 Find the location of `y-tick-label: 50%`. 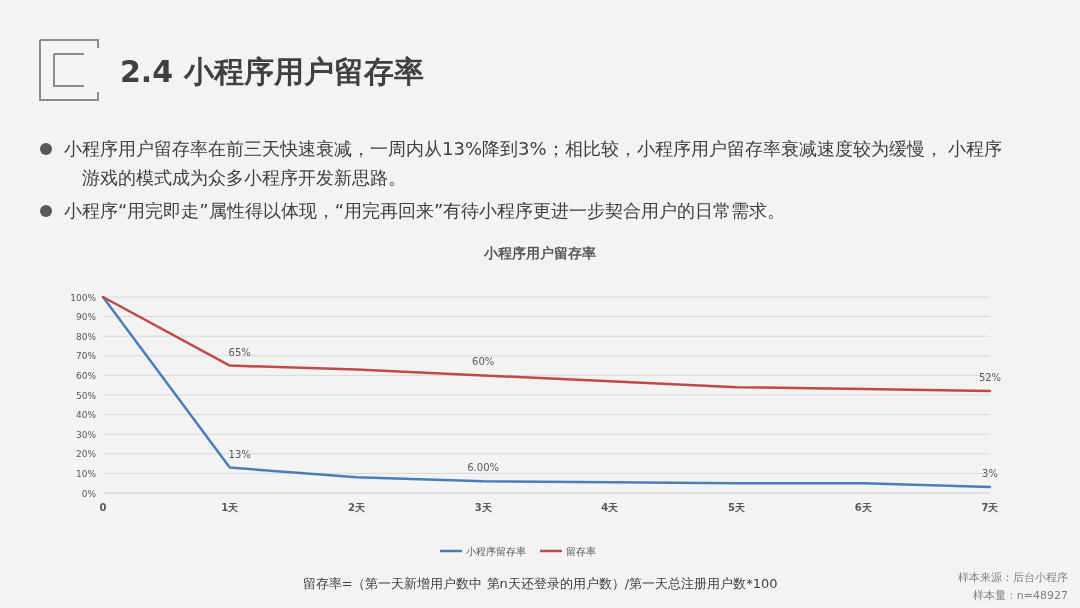

y-tick-label: 50% is located at coordinates (86, 395).